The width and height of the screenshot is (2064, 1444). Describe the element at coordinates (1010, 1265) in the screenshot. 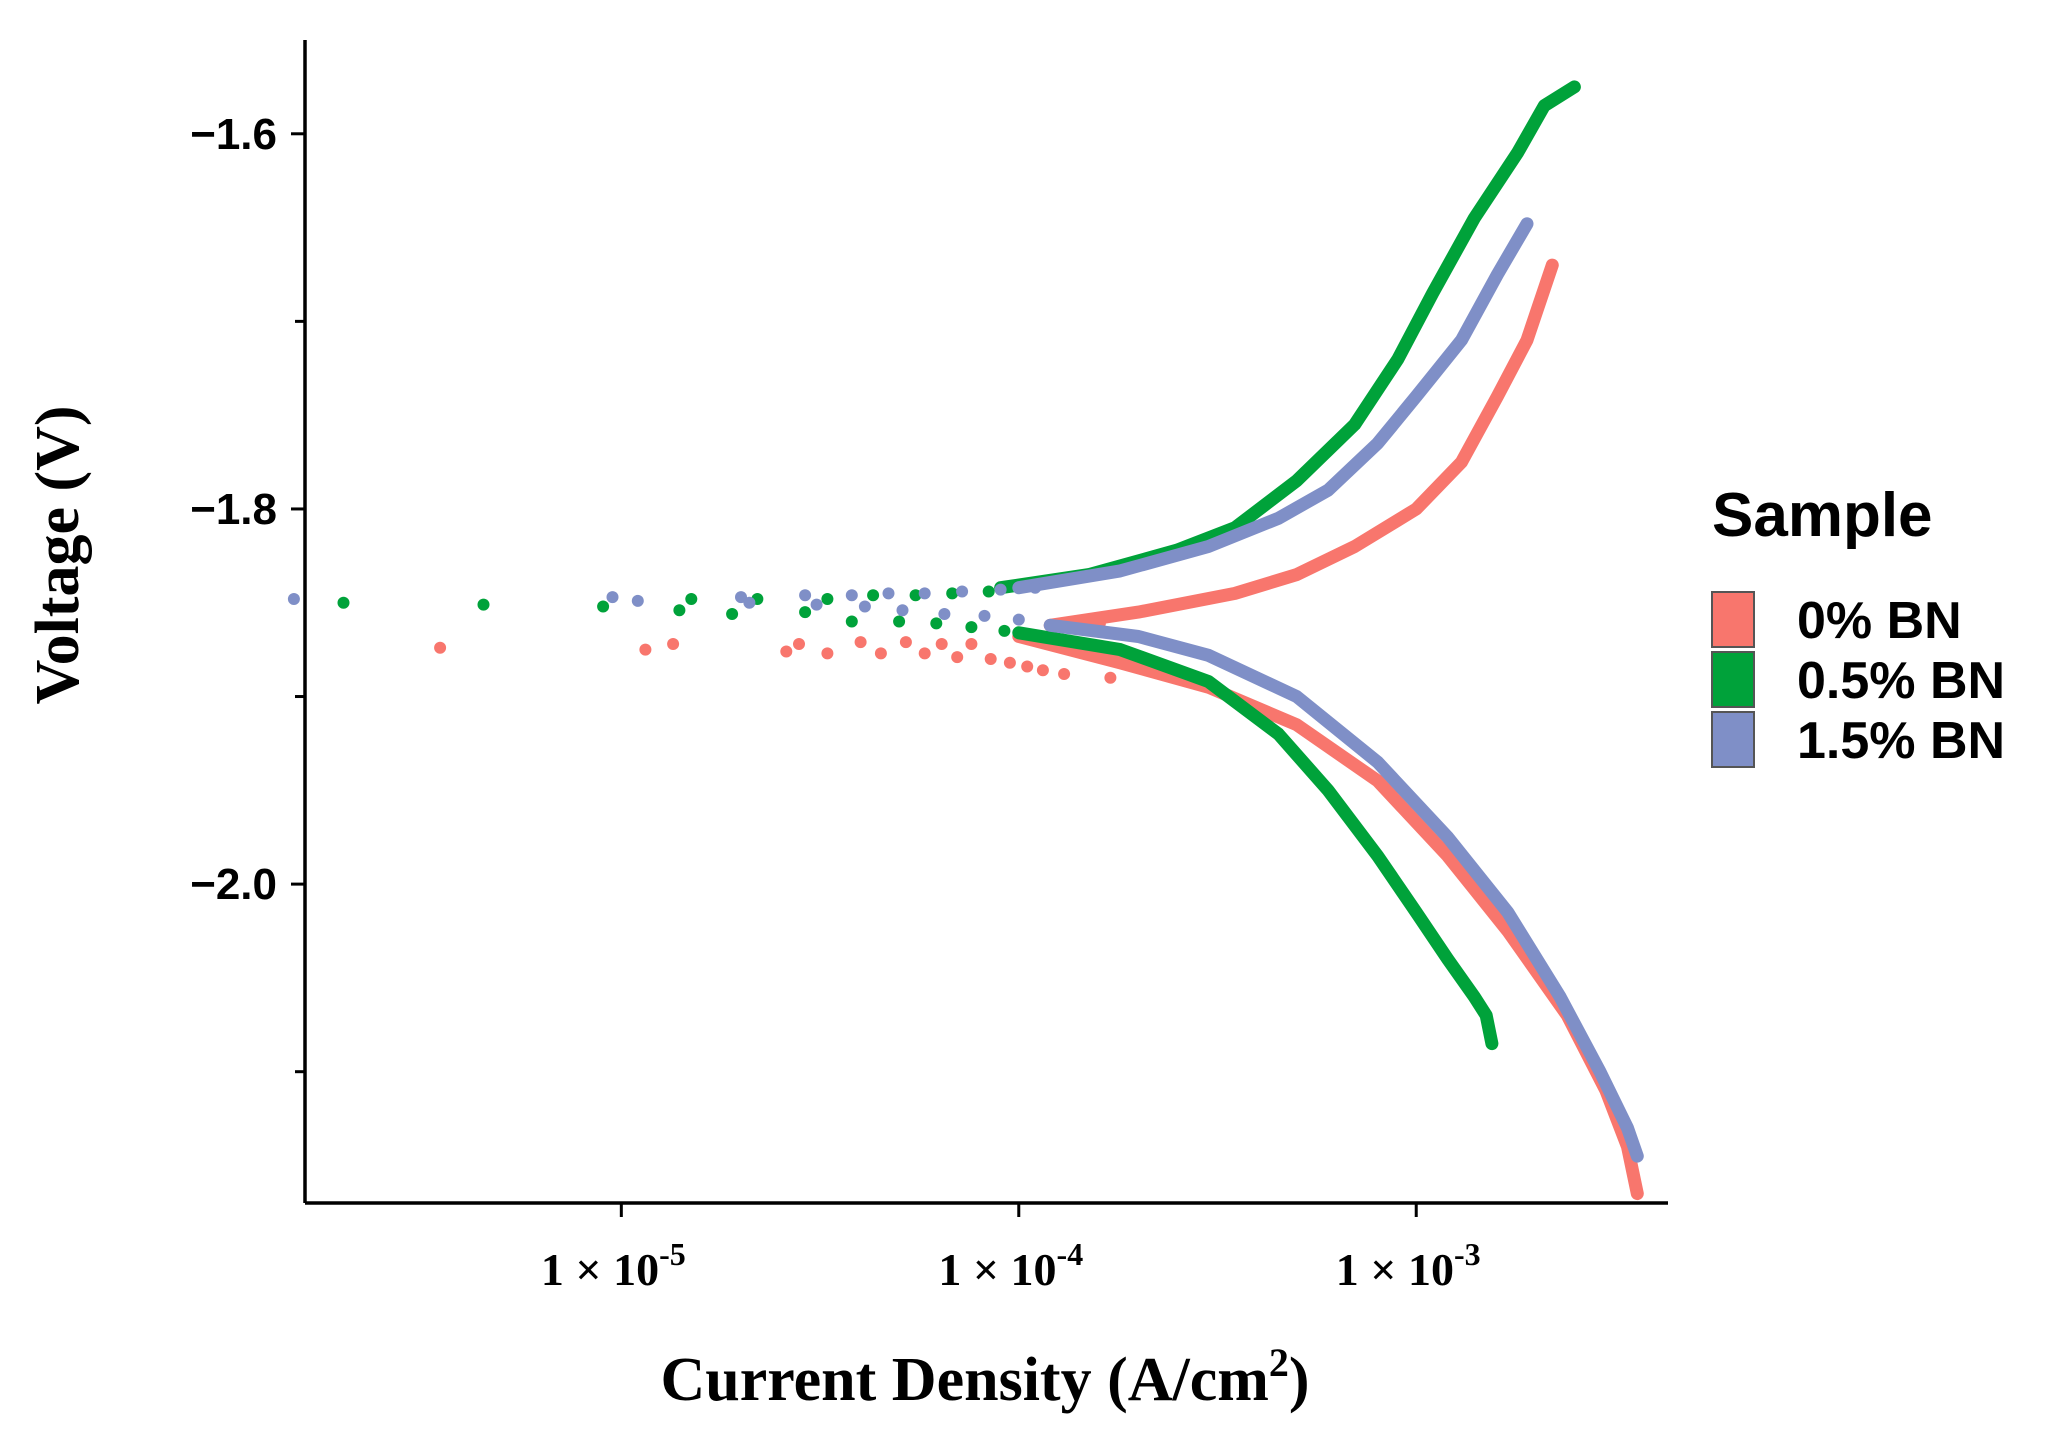

I see `x-tick-label-1: 1 × 10⁻⁴` at that location.